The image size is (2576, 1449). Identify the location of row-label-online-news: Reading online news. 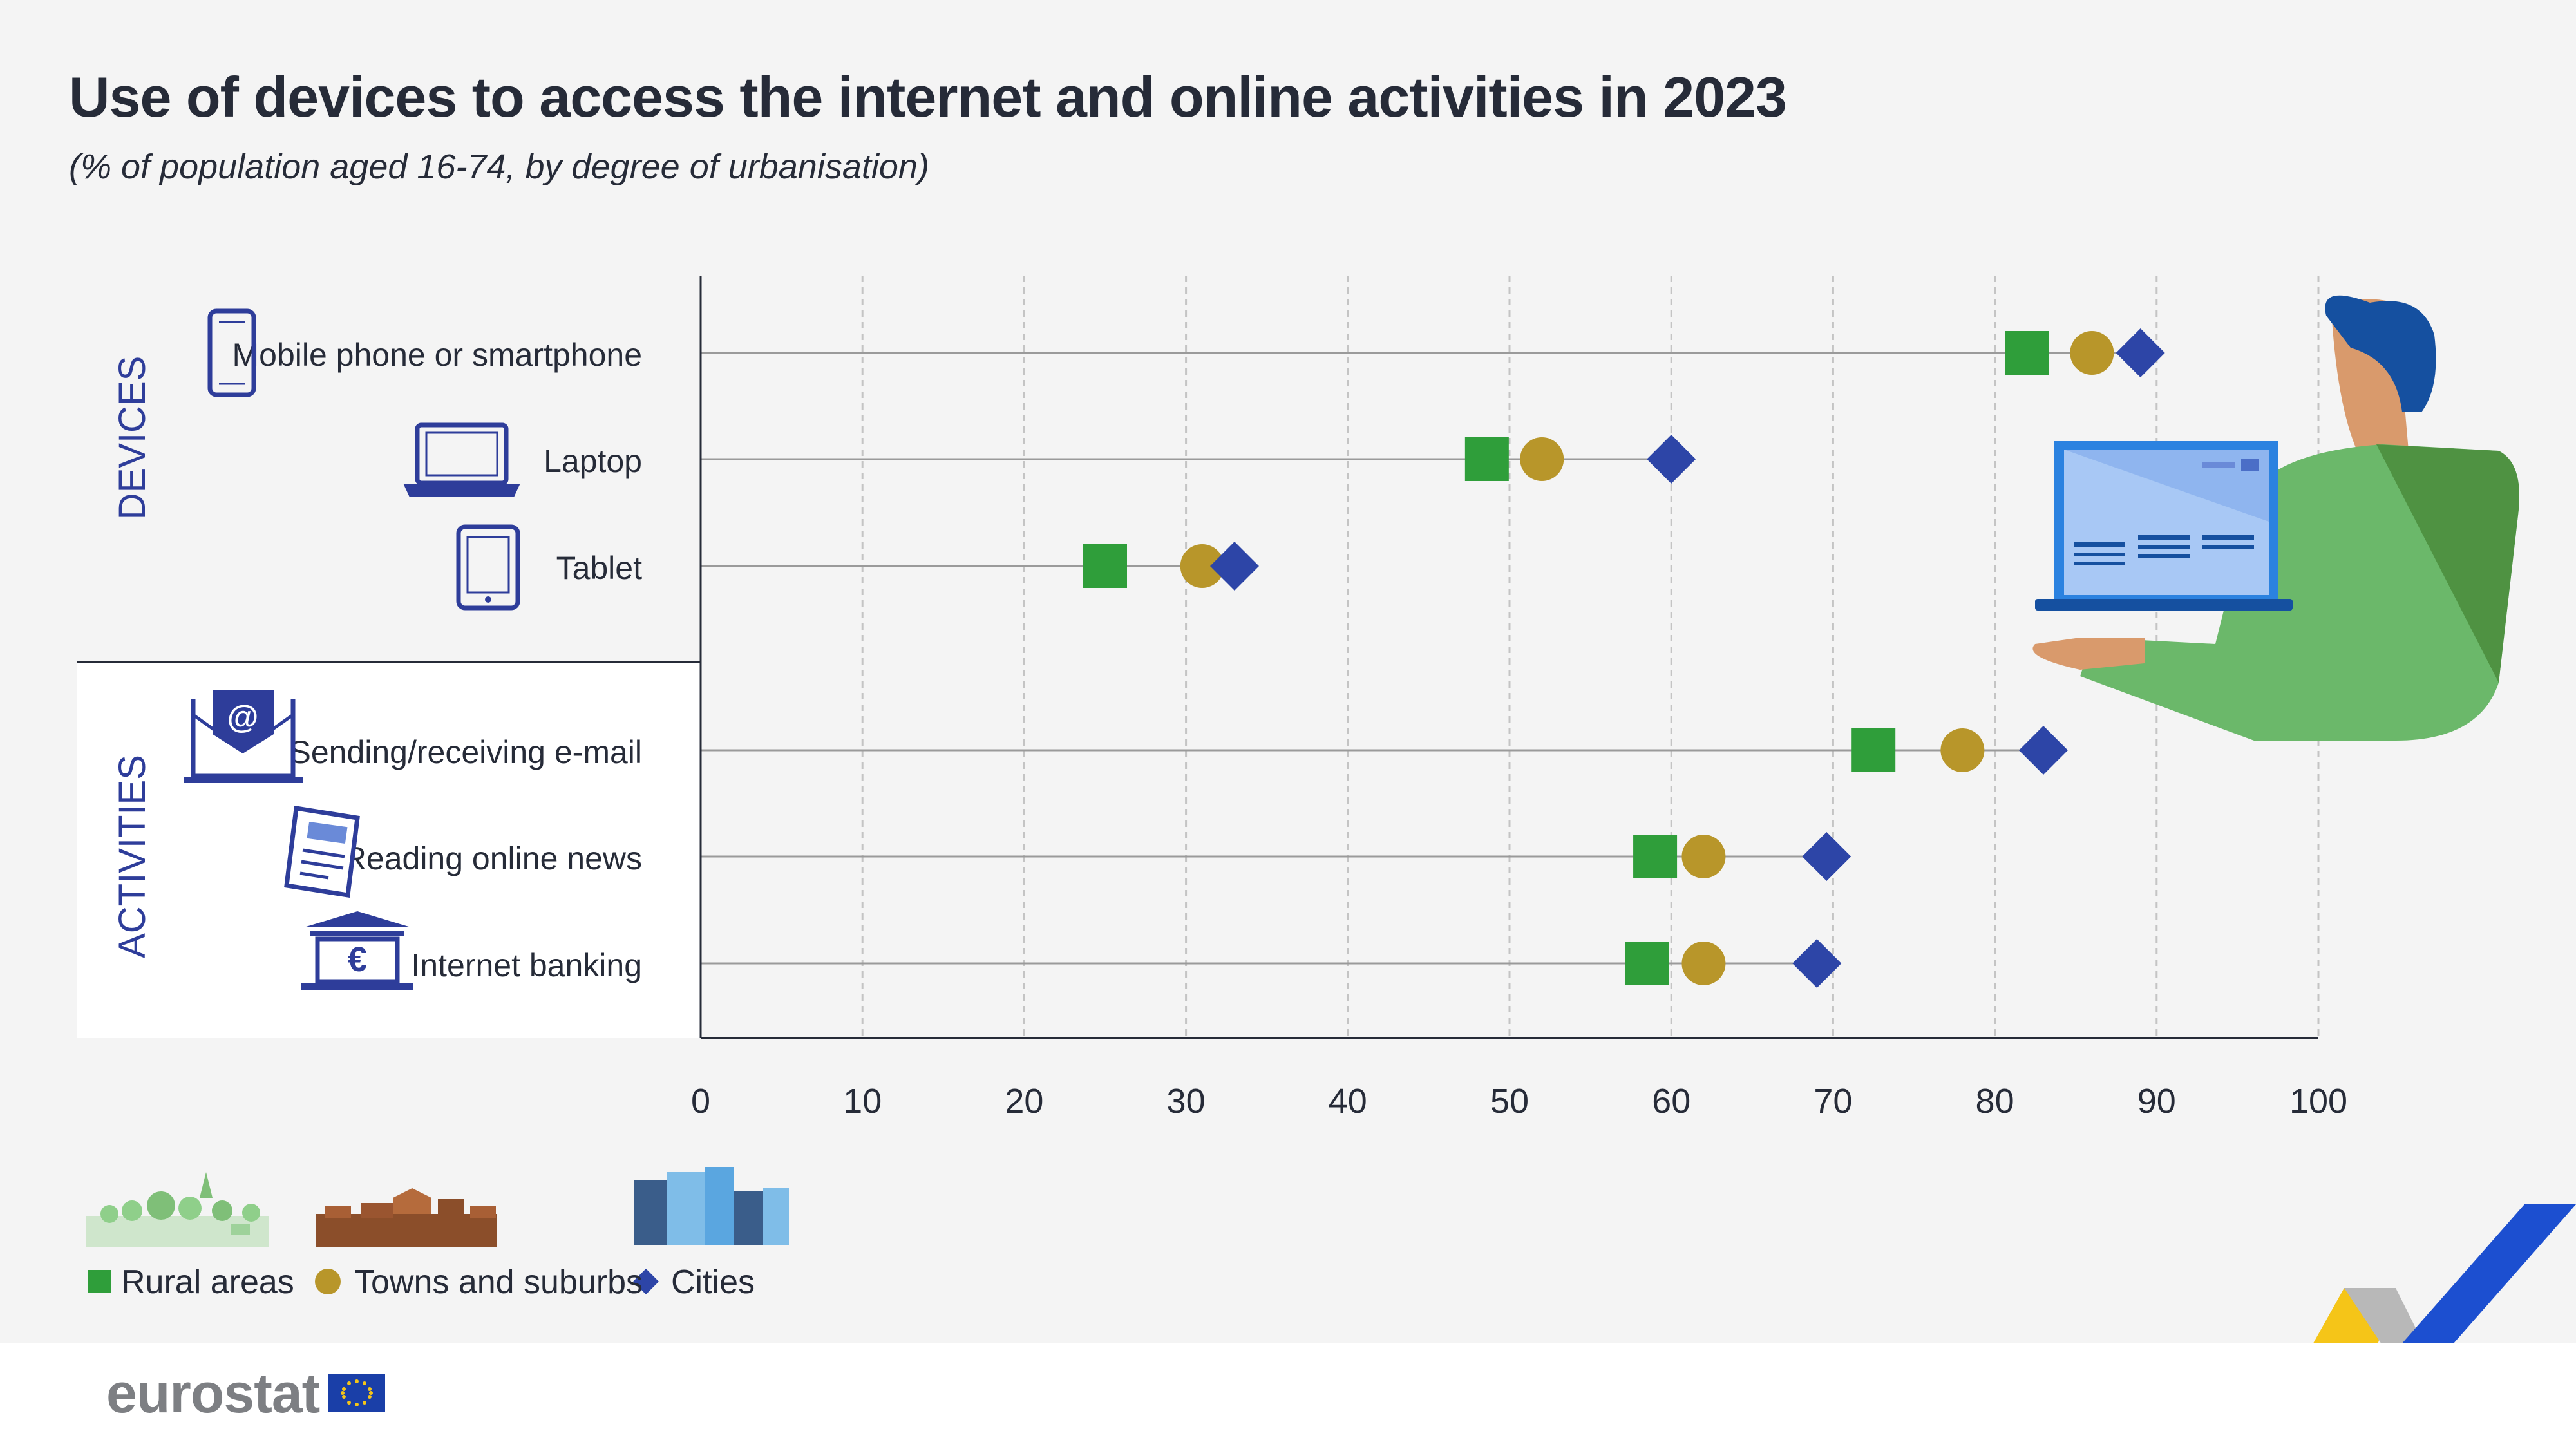
(493, 858).